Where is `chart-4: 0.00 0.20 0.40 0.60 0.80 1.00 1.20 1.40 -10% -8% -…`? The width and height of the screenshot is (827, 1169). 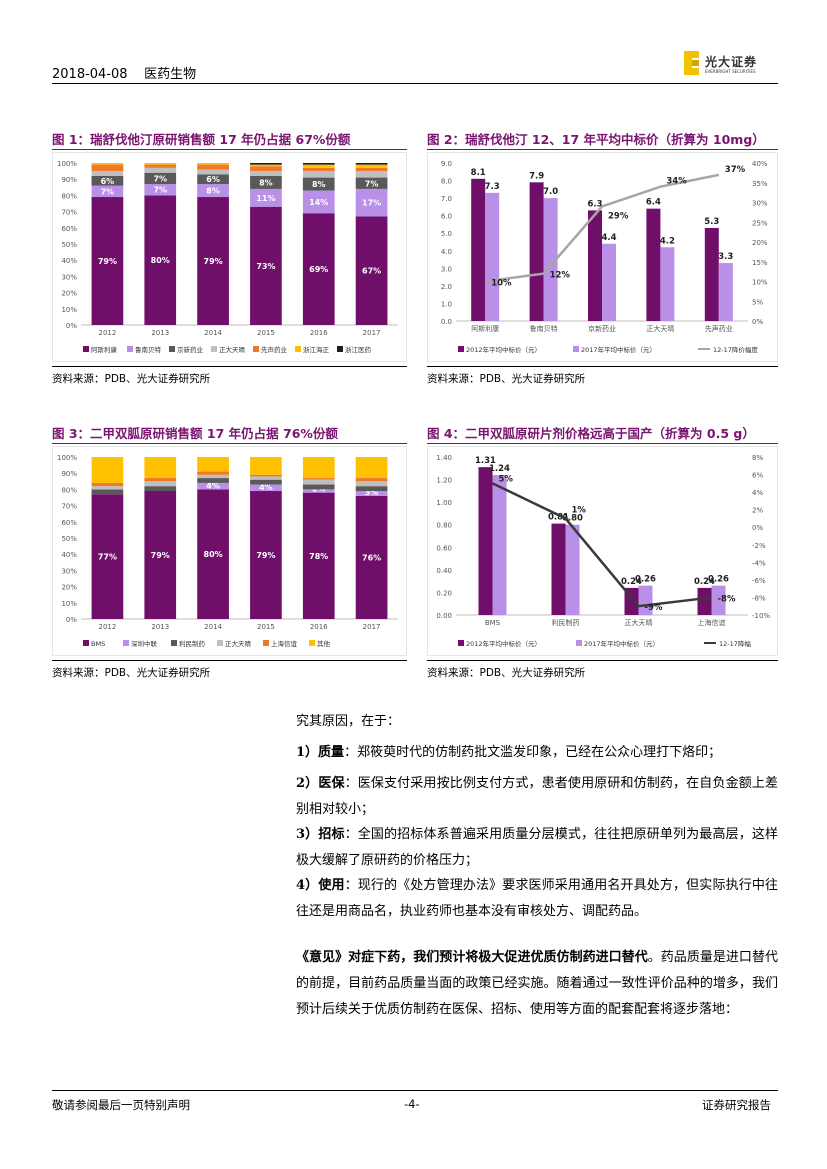 chart-4: 0.00 0.20 0.40 0.60 0.80 1.00 1.20 1.40 -10% -8% -… is located at coordinates (602, 551).